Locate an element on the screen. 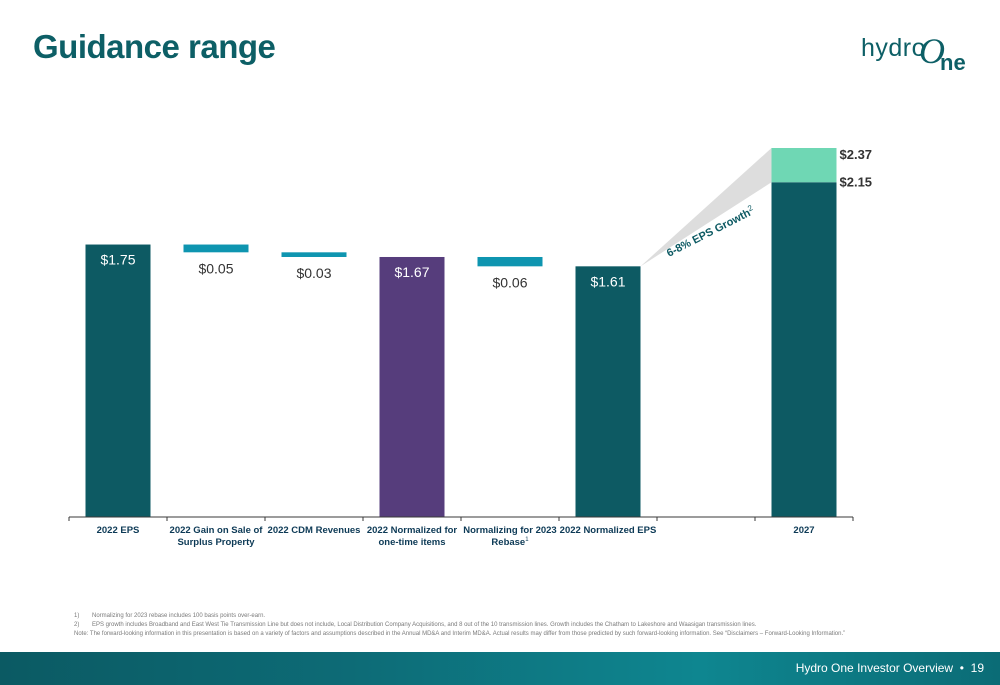 The height and width of the screenshot is (685, 1000). hydro-one-logo: hydro O ne is located at coordinates (915, 56).